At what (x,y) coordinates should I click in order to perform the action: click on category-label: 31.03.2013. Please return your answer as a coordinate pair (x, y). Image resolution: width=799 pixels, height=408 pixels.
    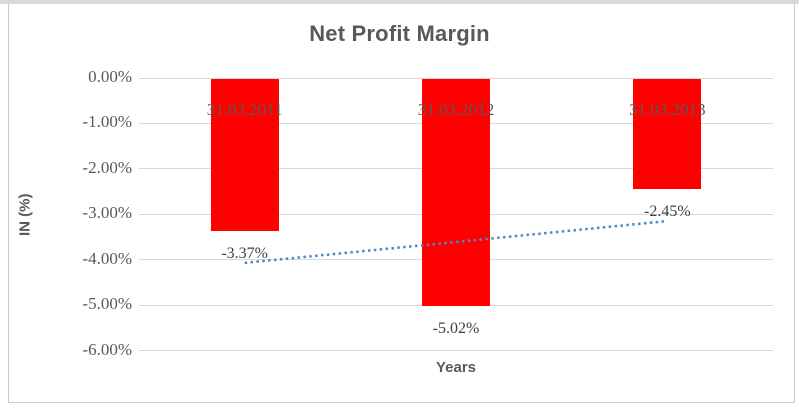
    Looking at the image, I should click on (667, 109).